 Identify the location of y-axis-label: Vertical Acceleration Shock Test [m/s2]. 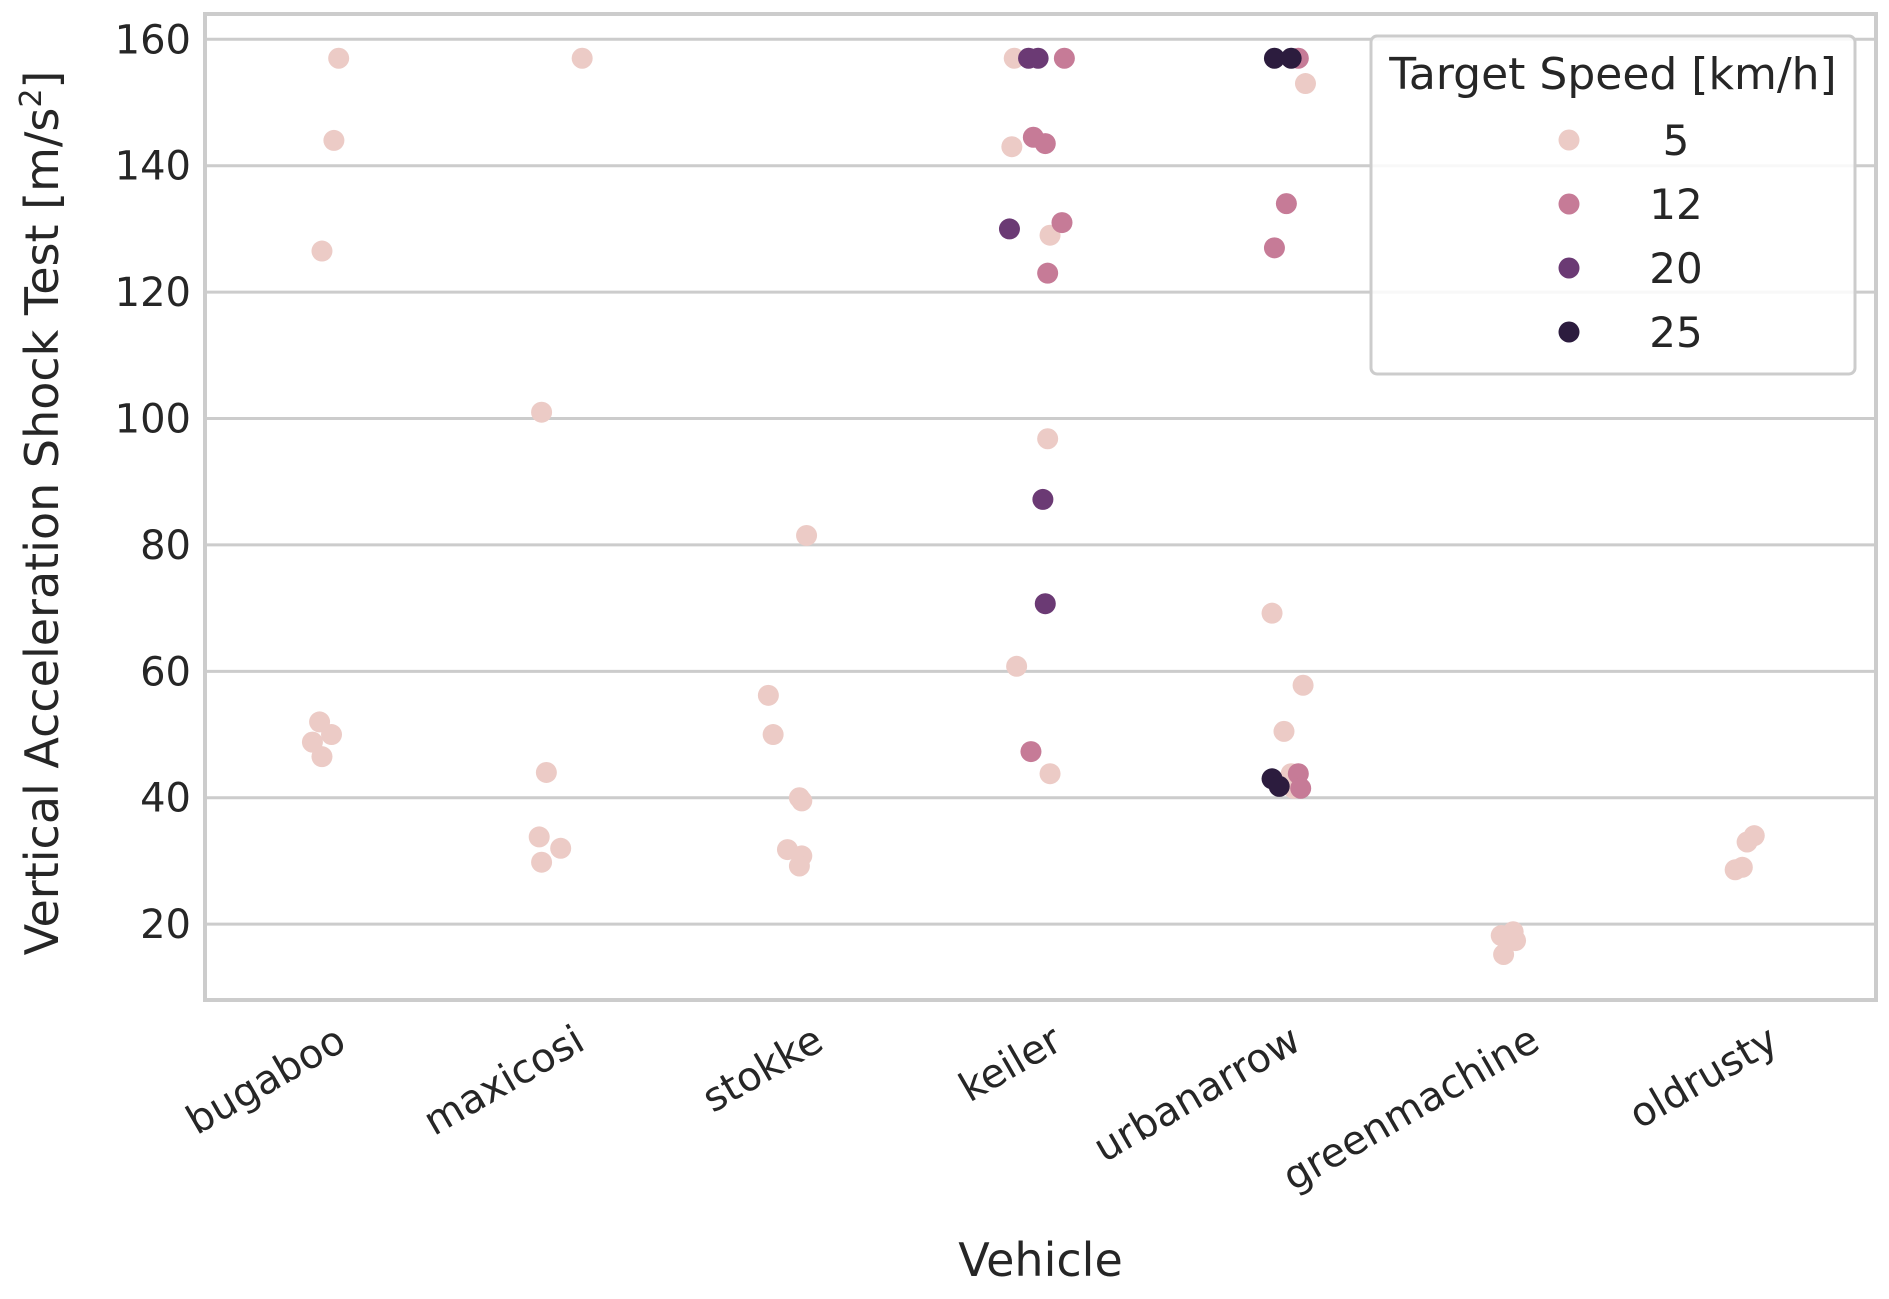
(42, 513).